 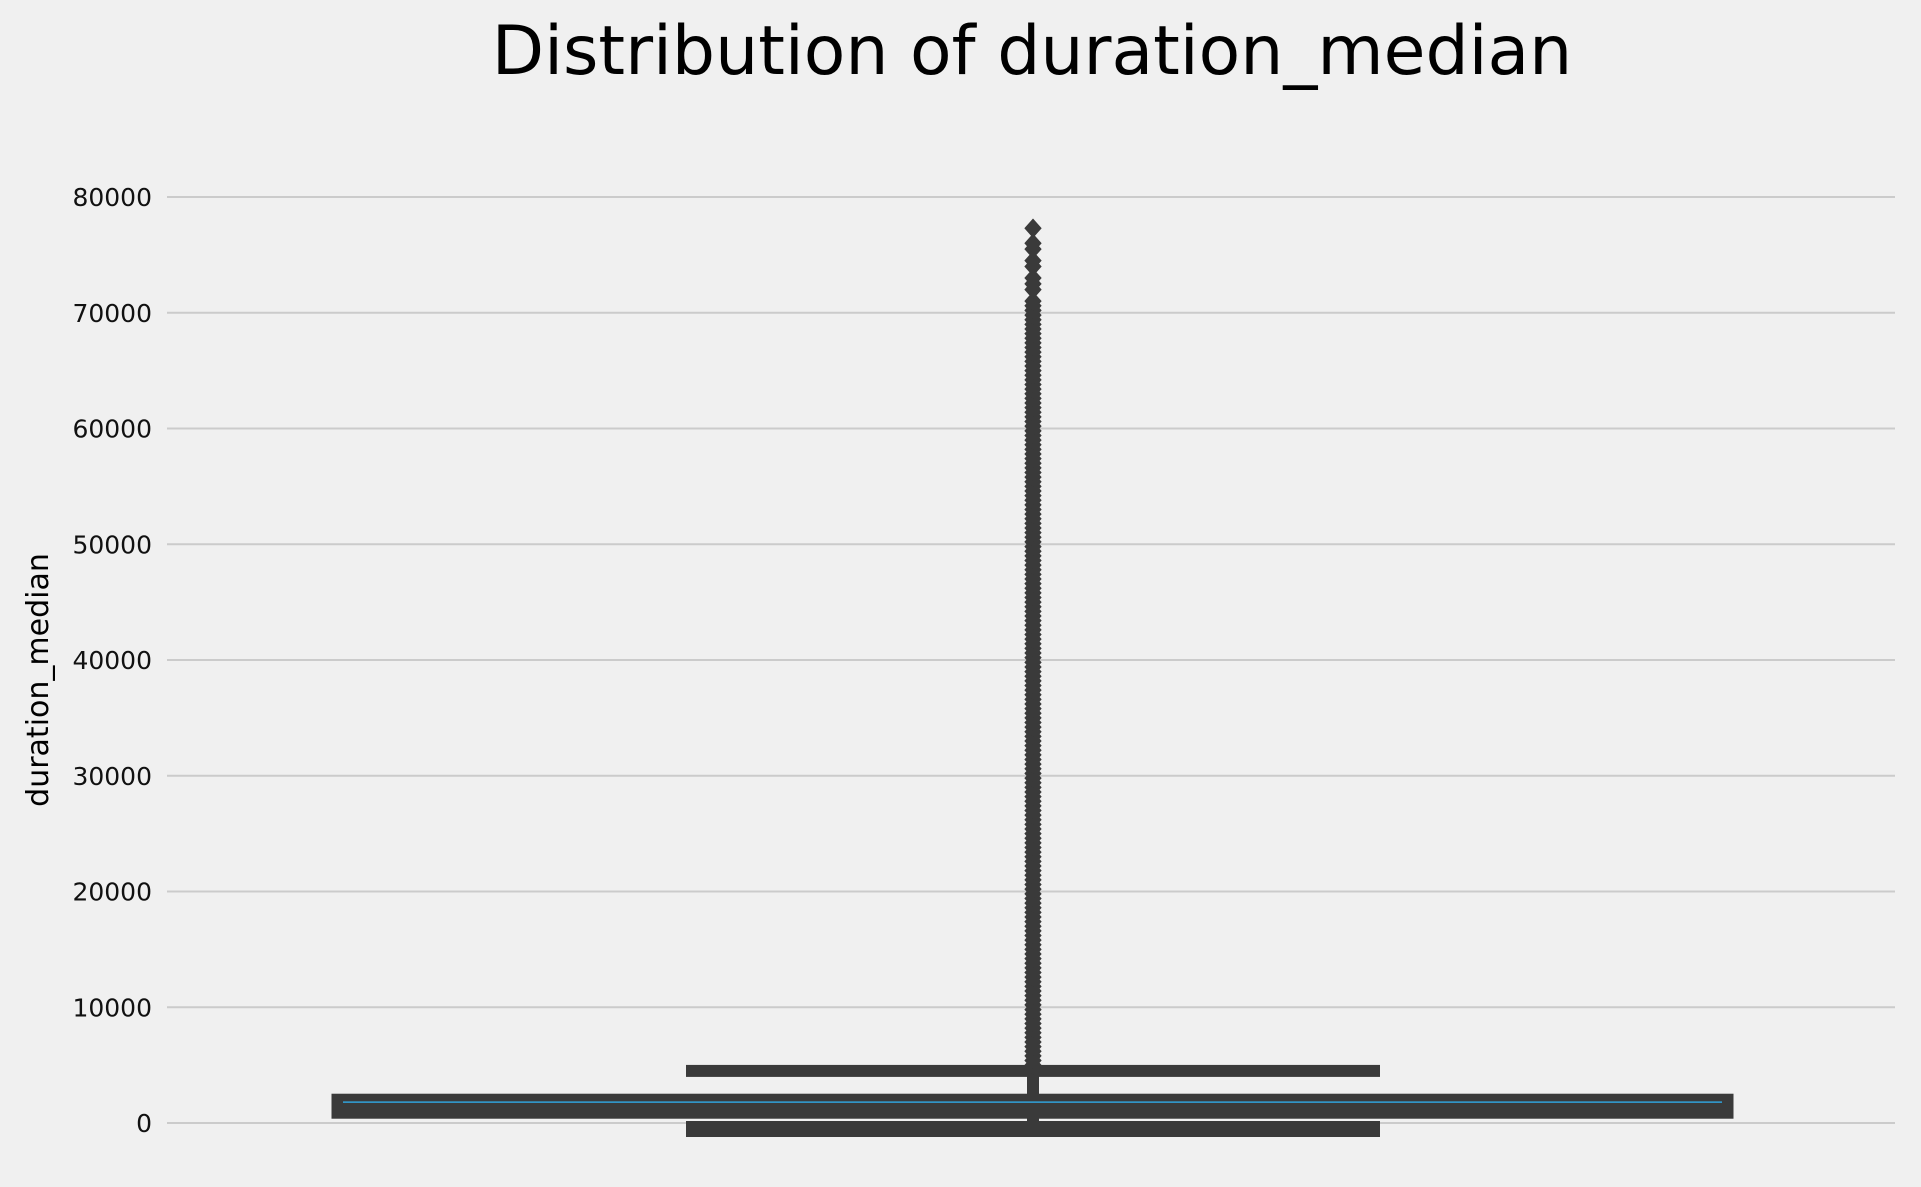 I want to click on y-tick-label: 80000, so click(x=112, y=197).